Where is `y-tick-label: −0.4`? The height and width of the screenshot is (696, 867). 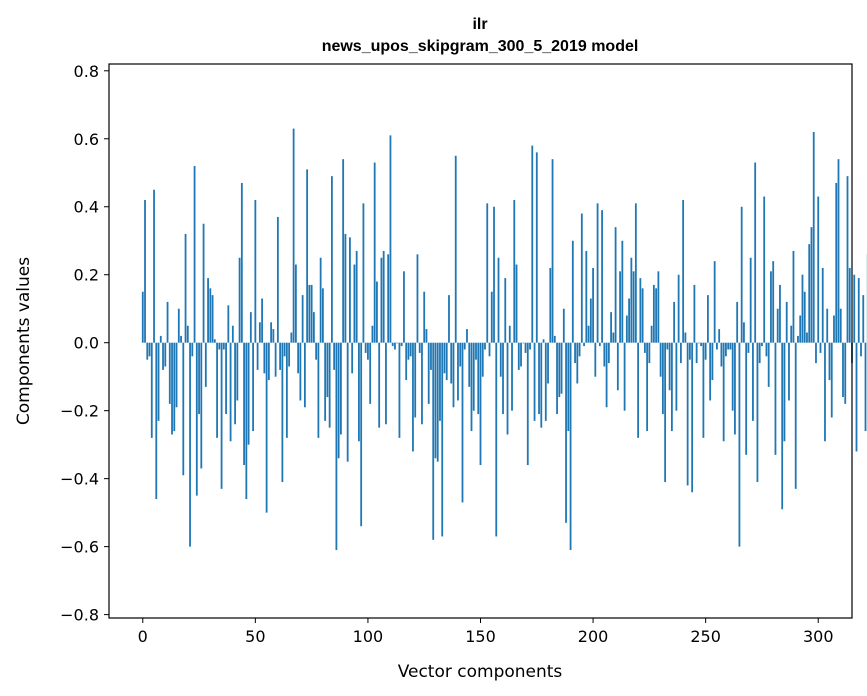
y-tick-label: −0.4 is located at coordinates (79, 479).